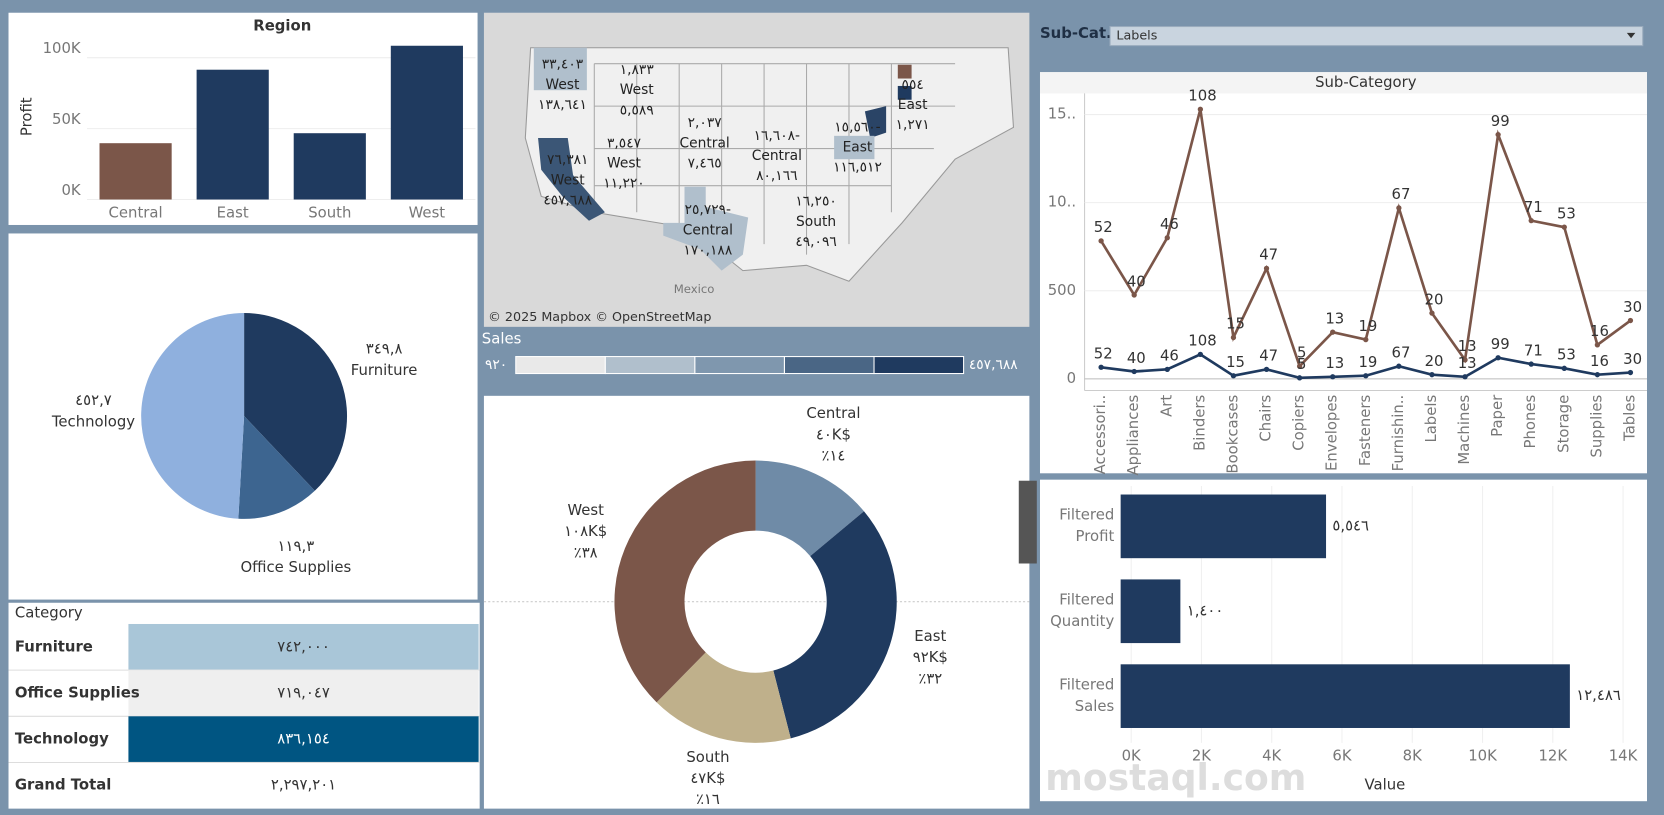 This screenshot has height=815, width=1664. What do you see at coordinates (62, 48) in the screenshot?
I see `y-tick-label: 100K` at bounding box center [62, 48].